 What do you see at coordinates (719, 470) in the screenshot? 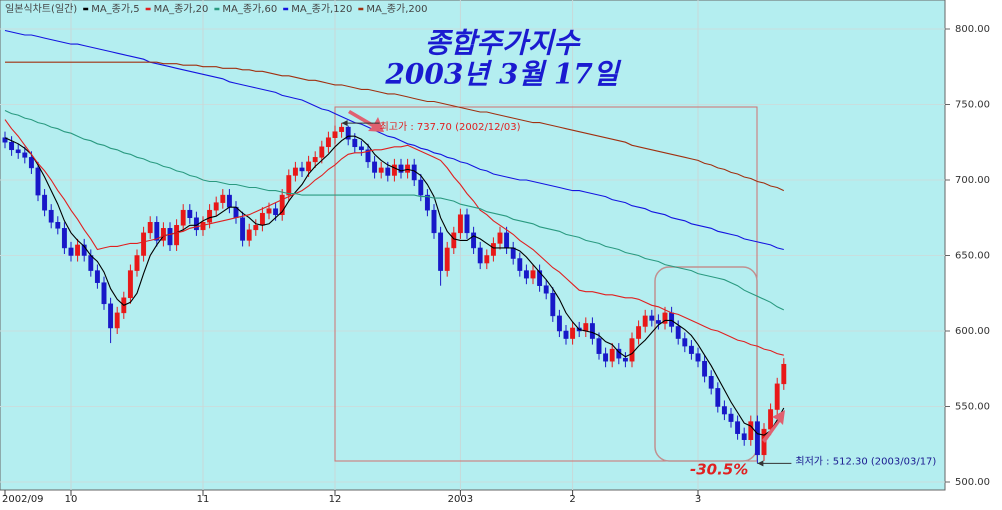
I see `change-label: -30.5%` at bounding box center [719, 470].